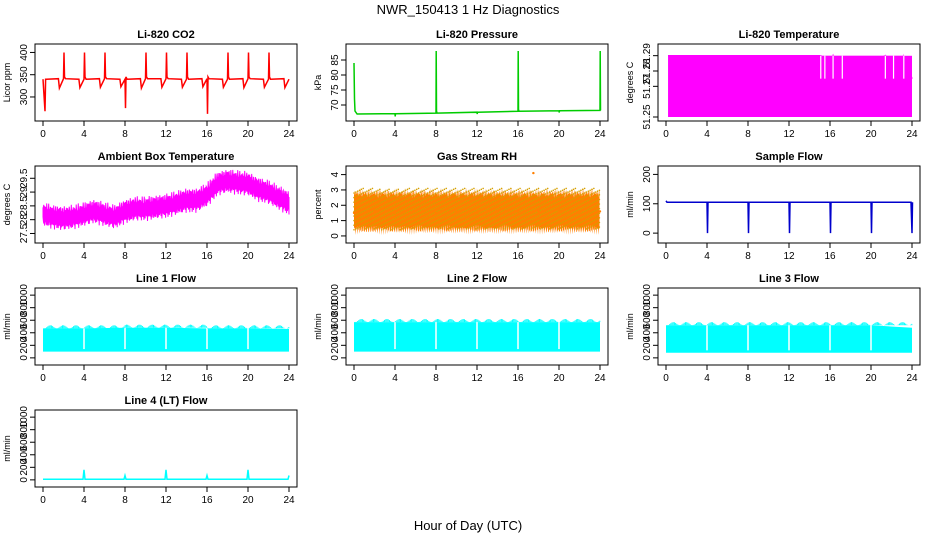 The width and height of the screenshot is (936, 540). What do you see at coordinates (647, 307) in the screenshot?
I see `y-tick-label: 800` at bounding box center [647, 307].